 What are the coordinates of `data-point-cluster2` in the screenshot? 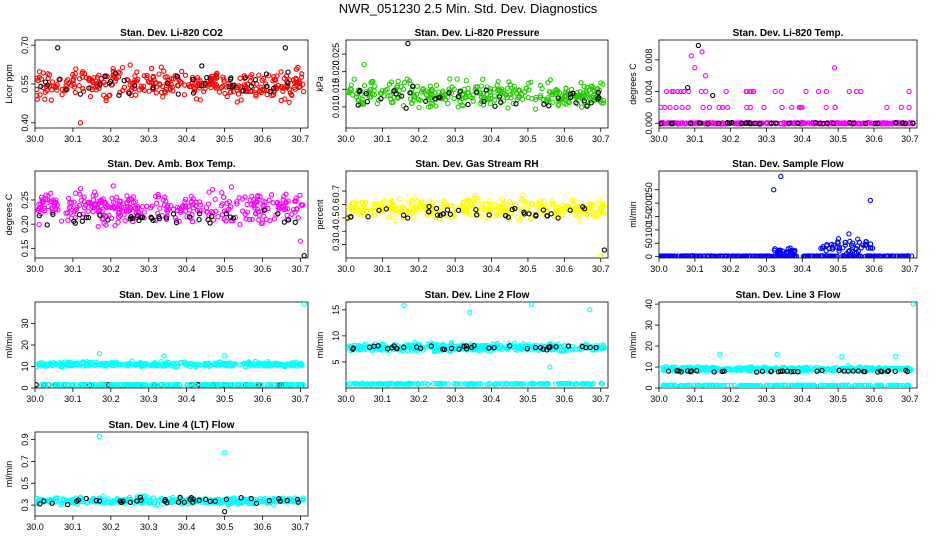 It's located at (849, 250).